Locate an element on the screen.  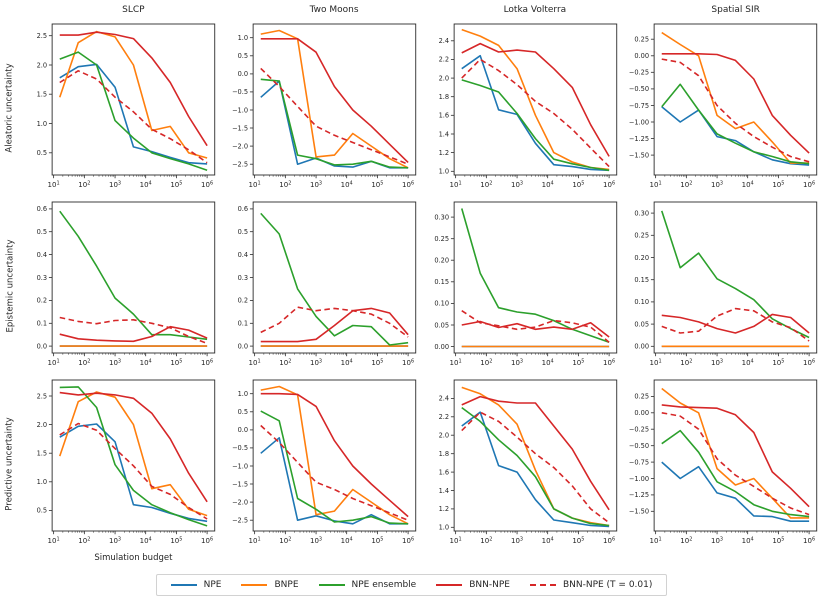
subplot-epistemic-two-moons: 10¹ 10² 10³ 10⁴ 10⁵ 10⁶ 0.0 0.1 0.2 0.3 0.4 0.5 0.6 is located at coordinates (319, 286).